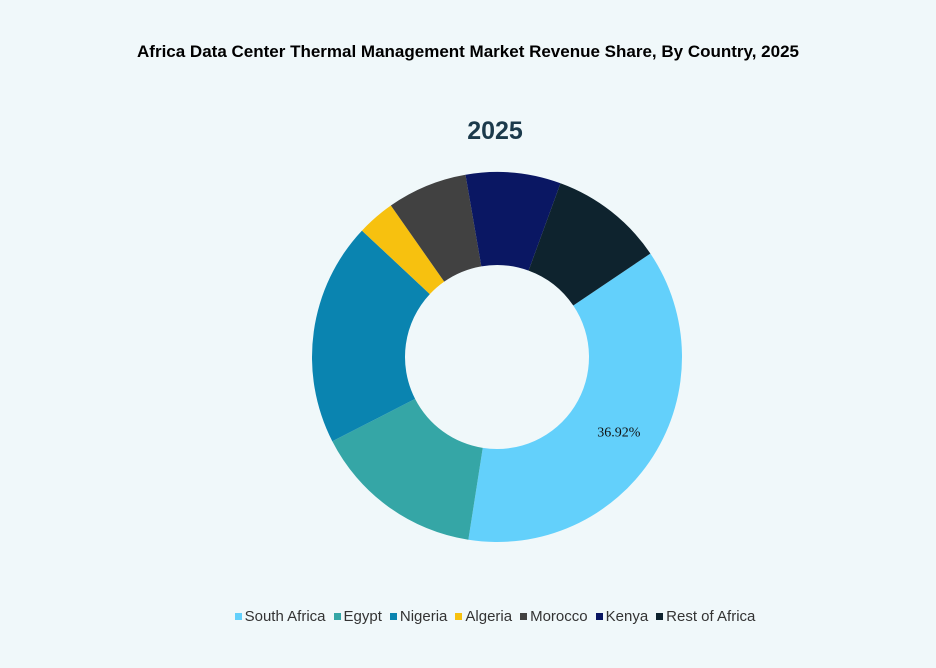 The width and height of the screenshot is (936, 668). Describe the element at coordinates (495, 131) in the screenshot. I see `chart-subtitle: 2025` at that location.